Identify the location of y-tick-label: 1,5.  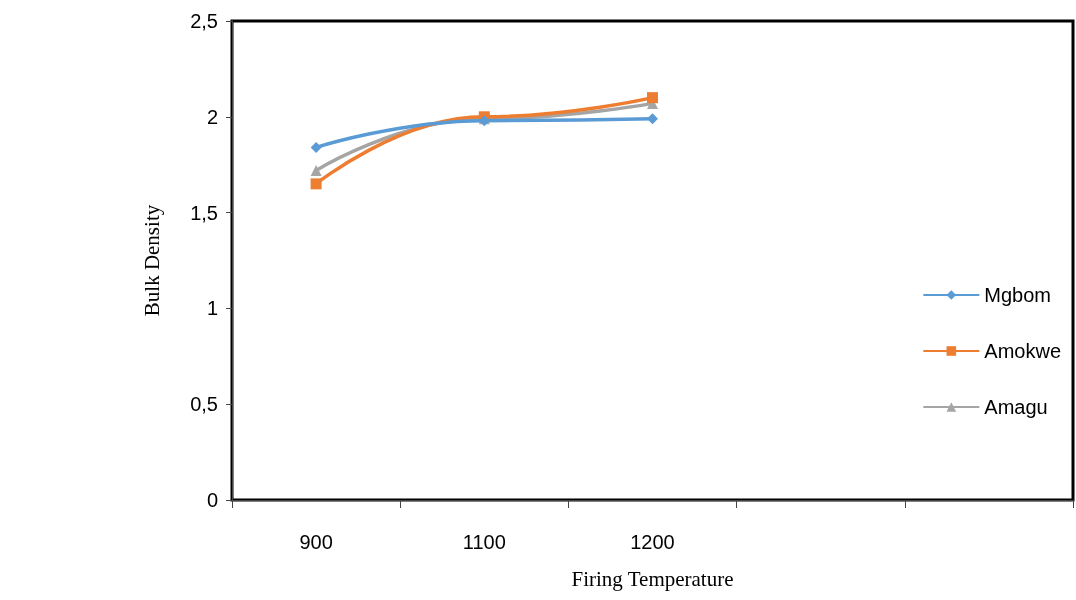
(204, 212).